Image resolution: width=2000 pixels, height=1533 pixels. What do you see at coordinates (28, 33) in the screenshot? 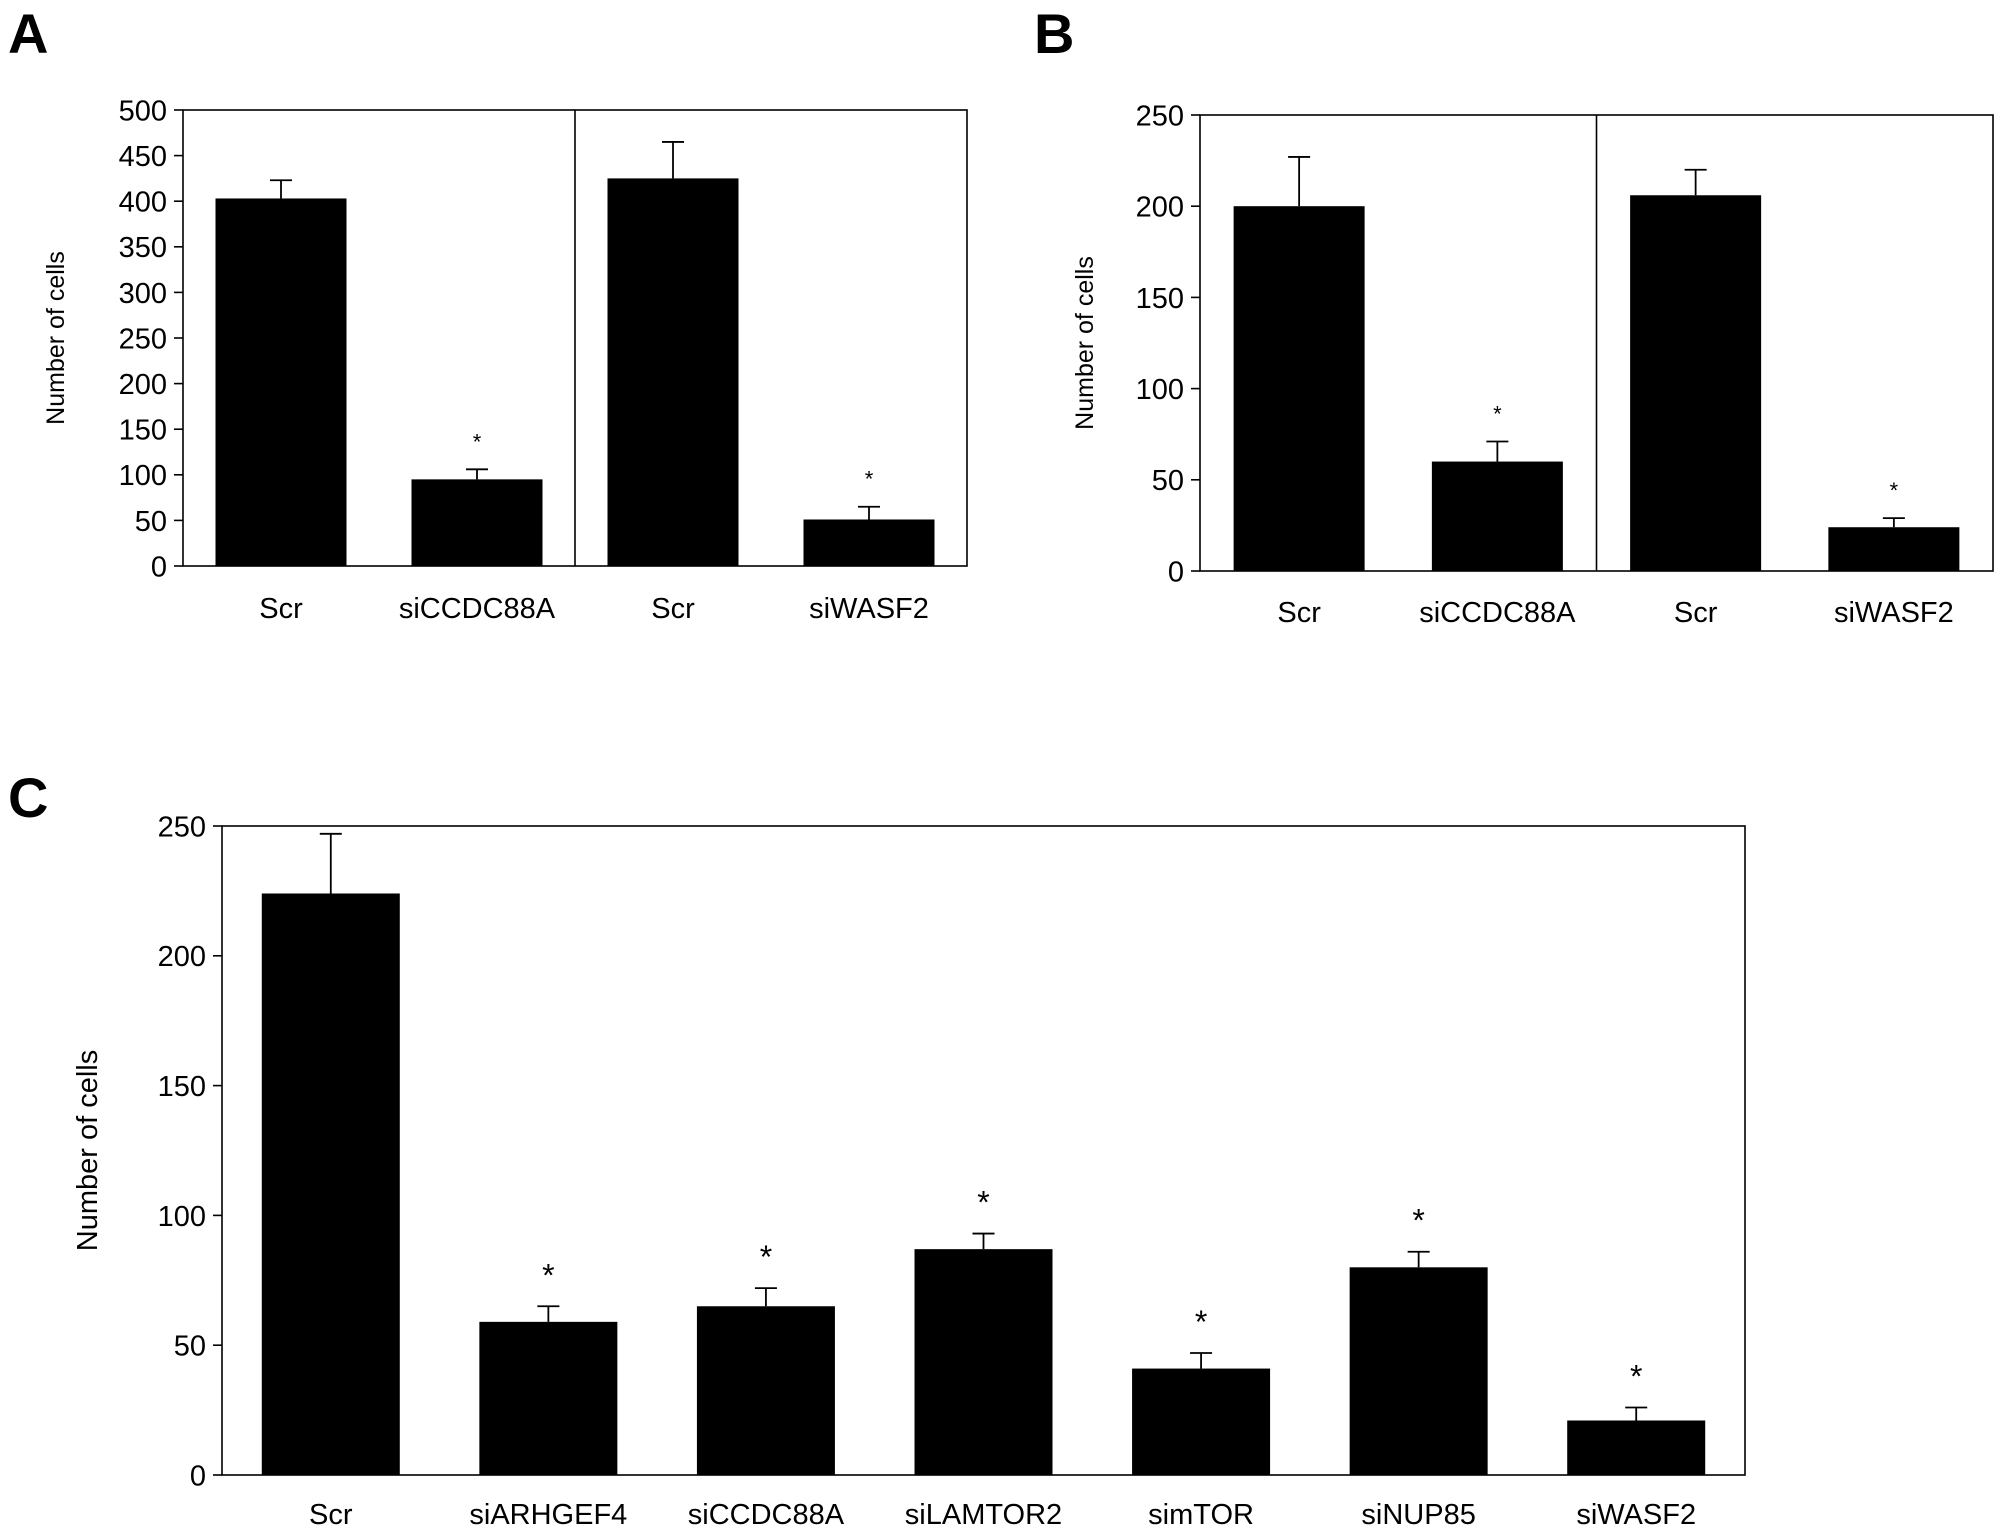
I see `panel-label-a: A` at bounding box center [28, 33].